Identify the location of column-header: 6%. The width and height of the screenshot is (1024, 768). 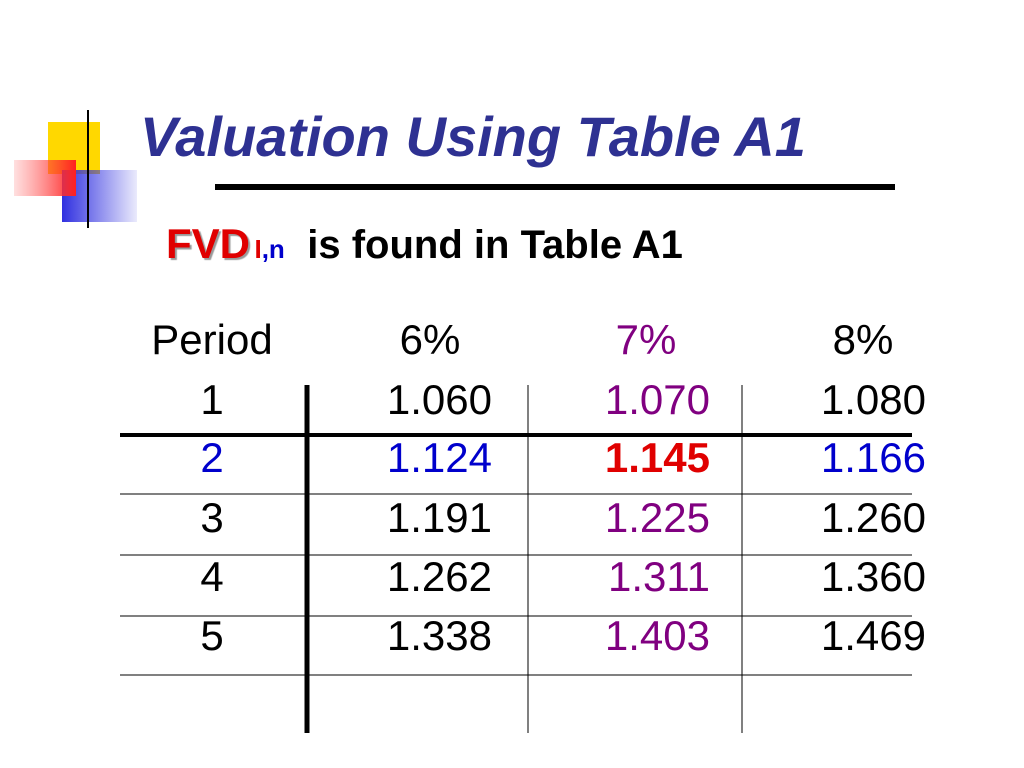
(430, 339).